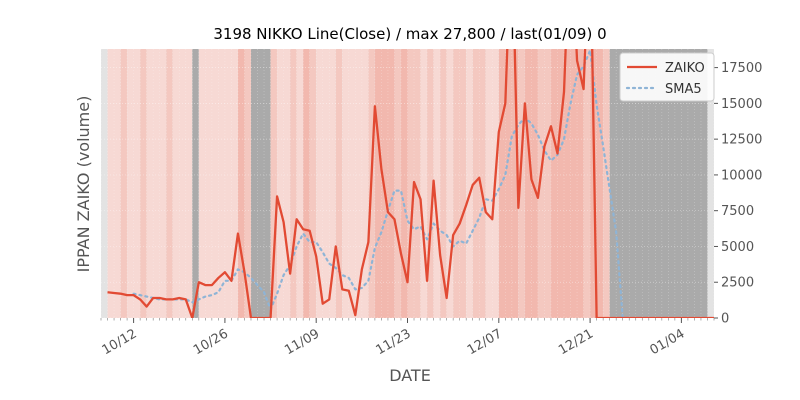  I want to click on y-tick-label-3: 7500, so click(737, 211).